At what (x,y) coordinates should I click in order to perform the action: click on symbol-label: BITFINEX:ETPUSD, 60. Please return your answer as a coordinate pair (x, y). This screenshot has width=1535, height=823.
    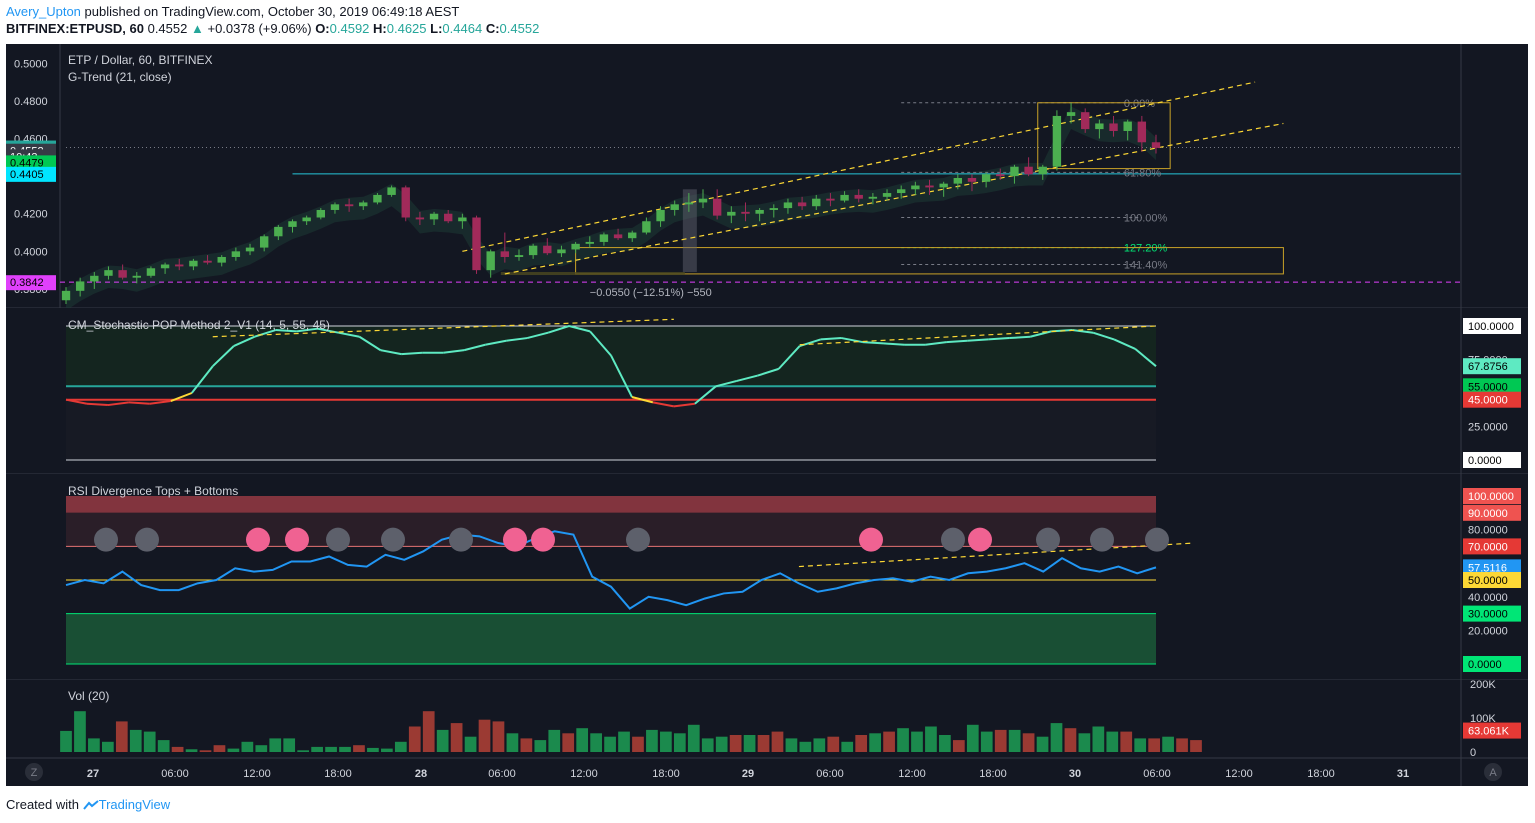
    Looking at the image, I should click on (75, 28).